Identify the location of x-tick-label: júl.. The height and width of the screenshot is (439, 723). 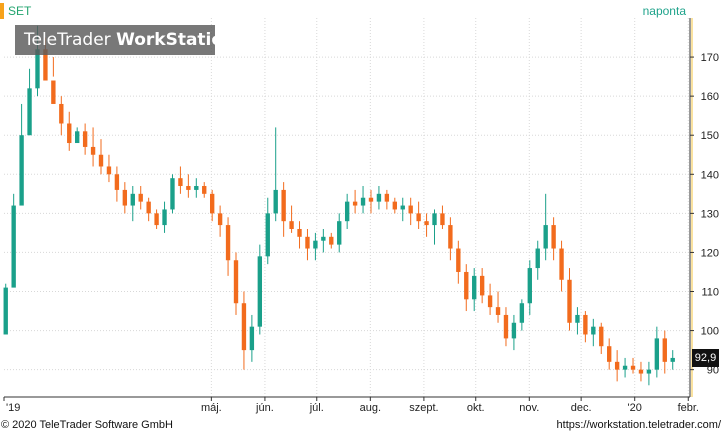
(316, 408).